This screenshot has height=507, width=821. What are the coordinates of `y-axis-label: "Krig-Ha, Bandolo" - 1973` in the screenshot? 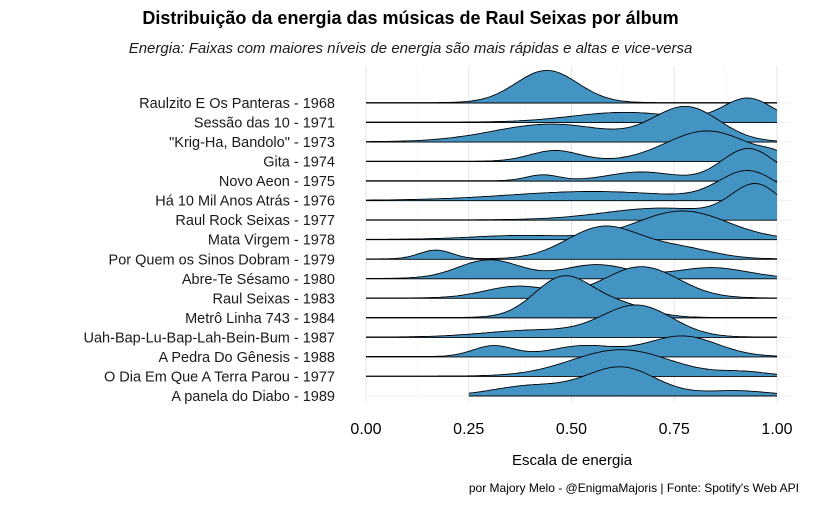 It's located at (252, 143).